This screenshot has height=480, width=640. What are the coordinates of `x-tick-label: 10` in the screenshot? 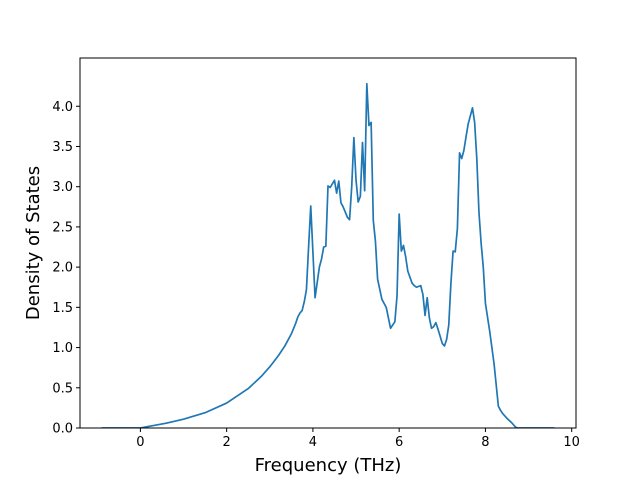 It's located at (571, 442).